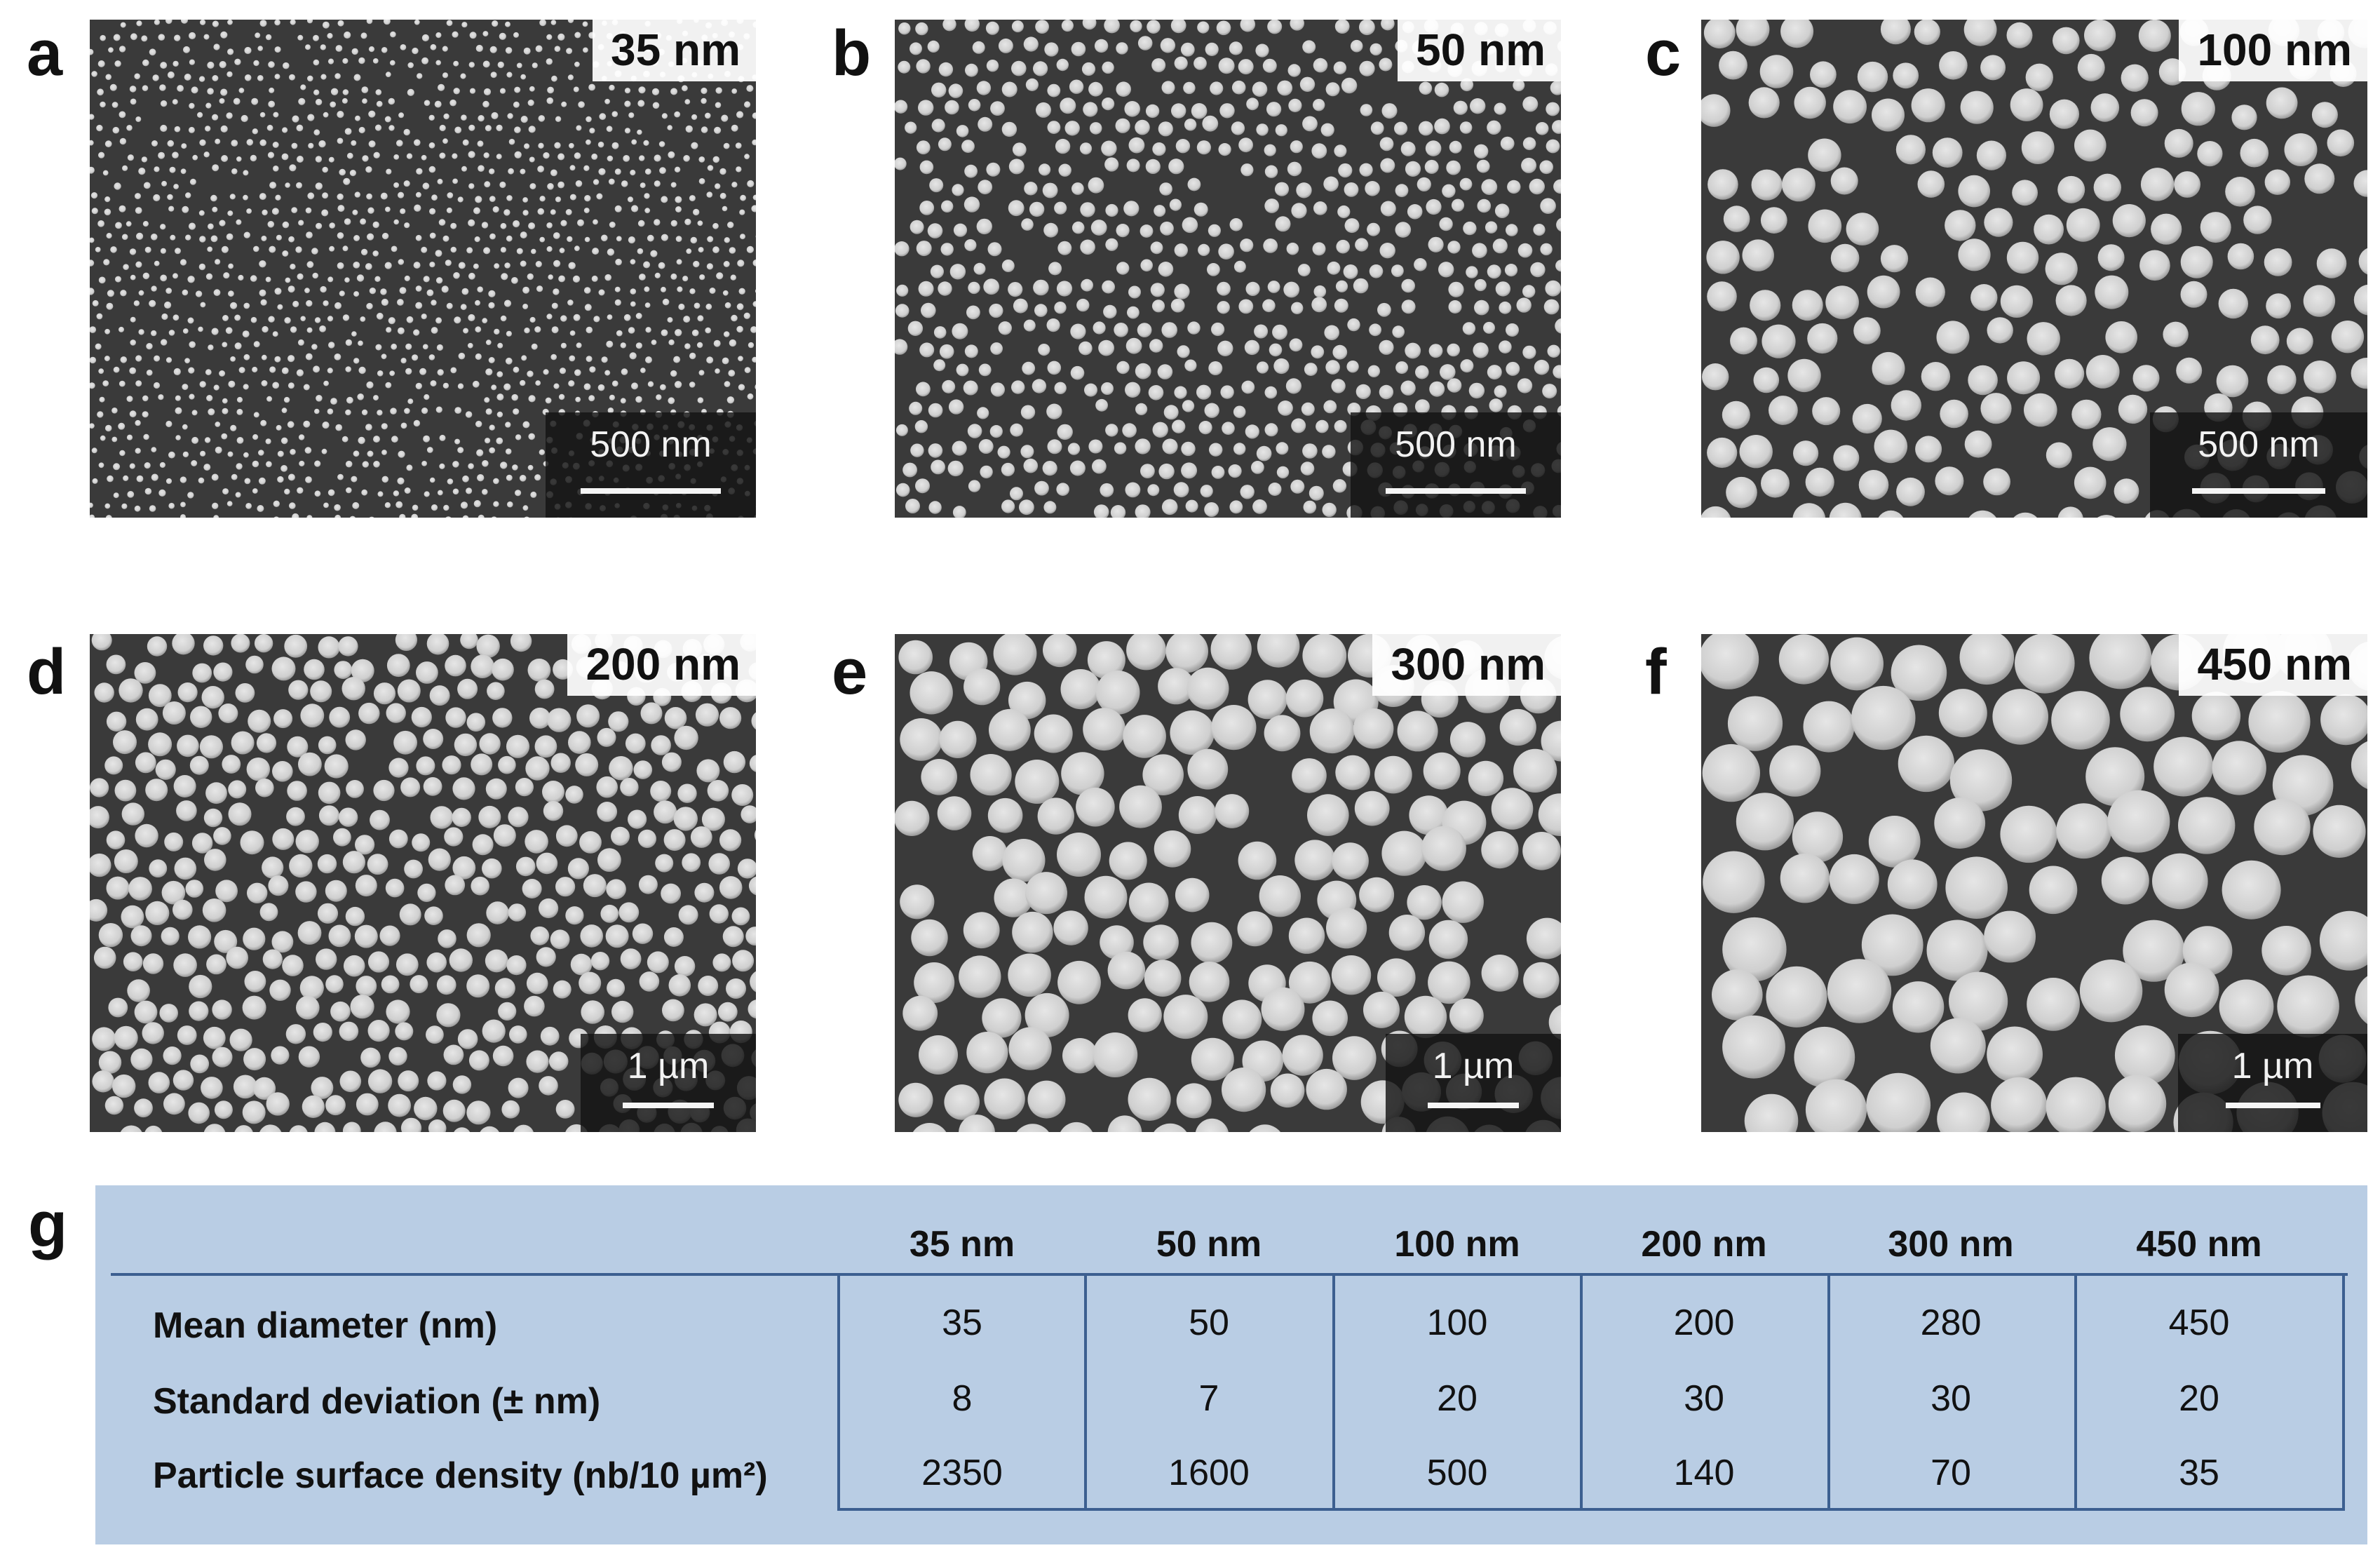 The height and width of the screenshot is (1562, 2380). What do you see at coordinates (674, 51) in the screenshot?
I see `particle-size-label: 35 nm` at bounding box center [674, 51].